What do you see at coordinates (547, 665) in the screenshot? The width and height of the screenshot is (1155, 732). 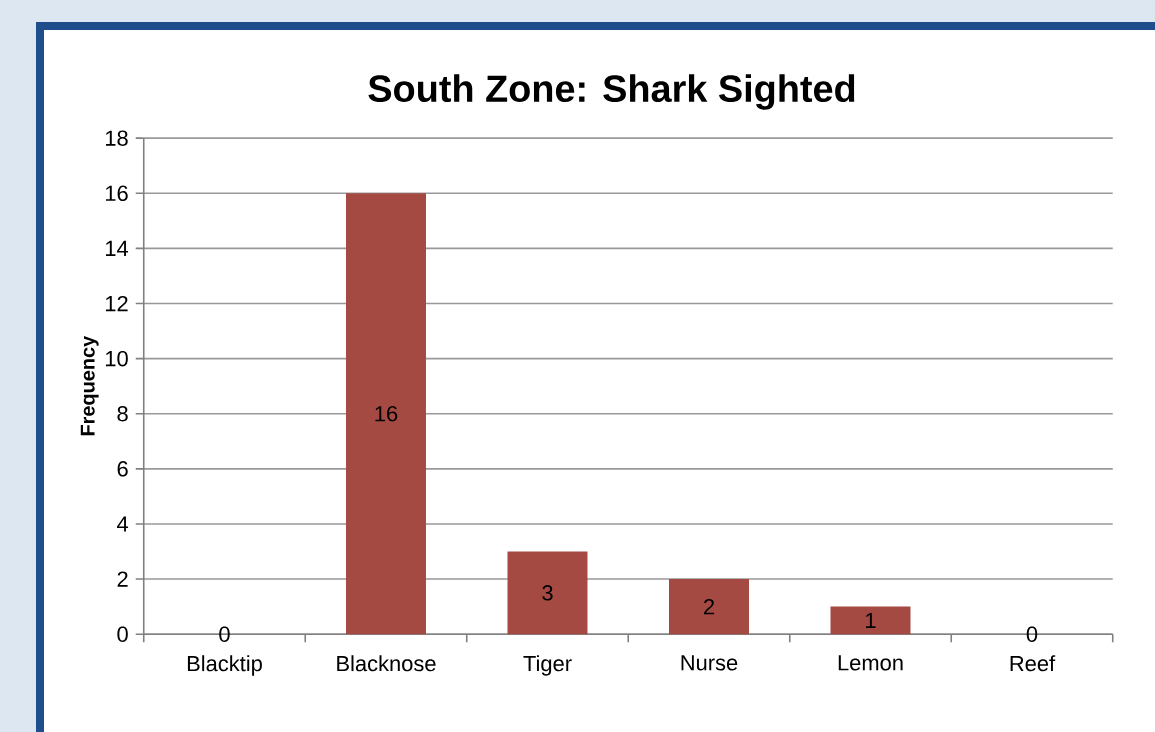 I see `x-tick-label: Tiger` at bounding box center [547, 665].